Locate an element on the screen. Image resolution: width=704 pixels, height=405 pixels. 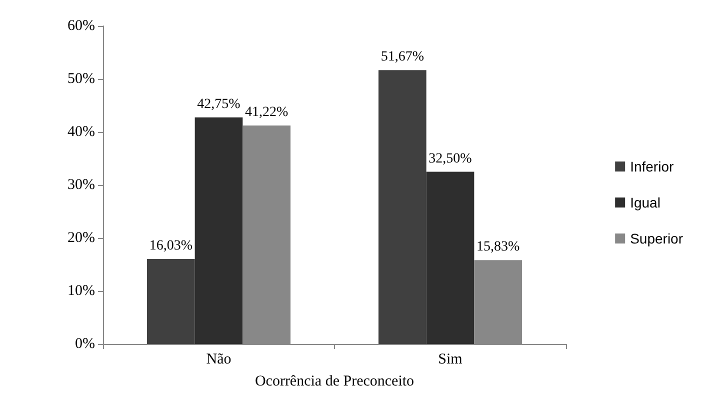
y-tick-label: 50% is located at coordinates (81, 79).